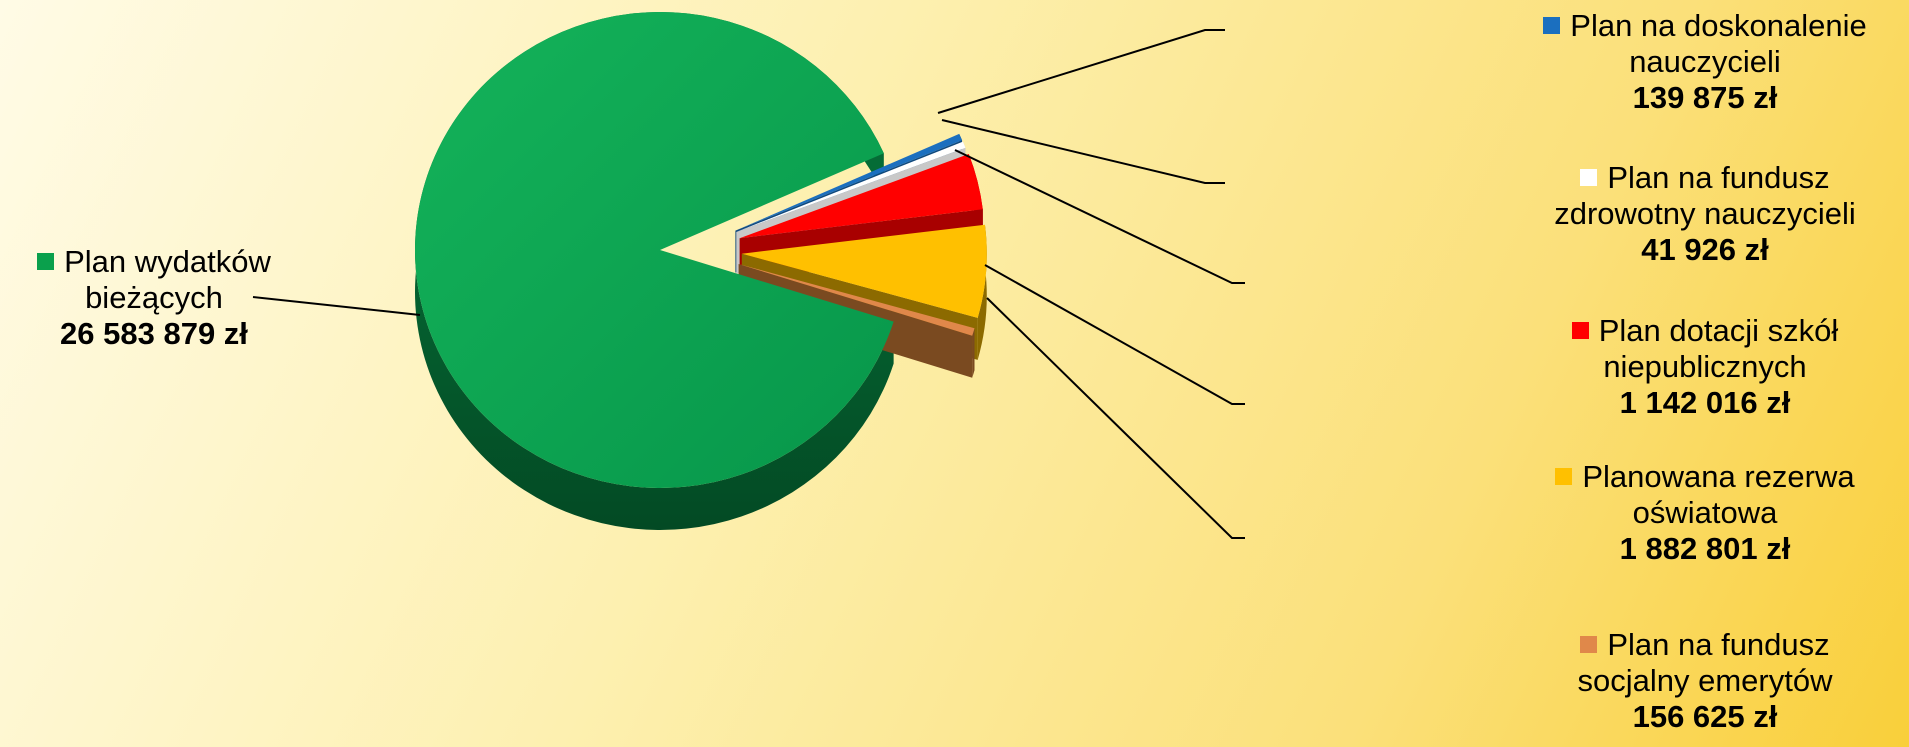 The image size is (1909, 747). Describe the element at coordinates (336, 306) in the screenshot. I see `leader-line-green` at that location.